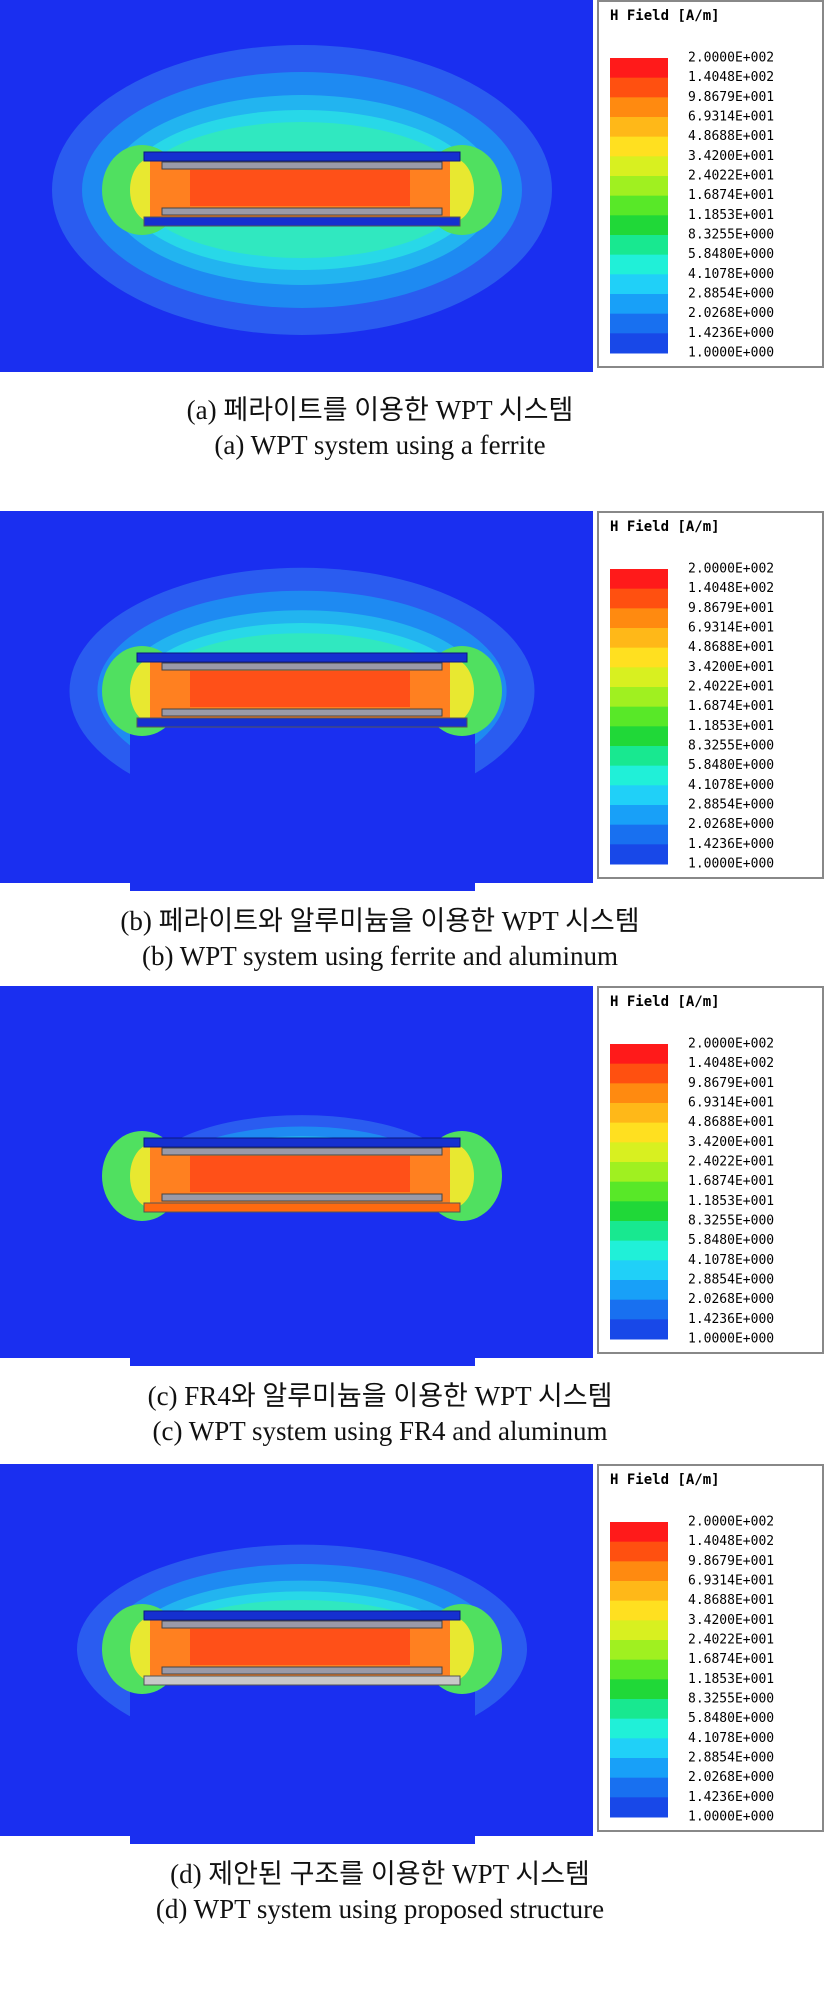 This screenshot has height=2013, width=827. I want to click on caption: (b) 페라이트와 알루미늄을 이용한 WPT 시스템, so click(380, 921).